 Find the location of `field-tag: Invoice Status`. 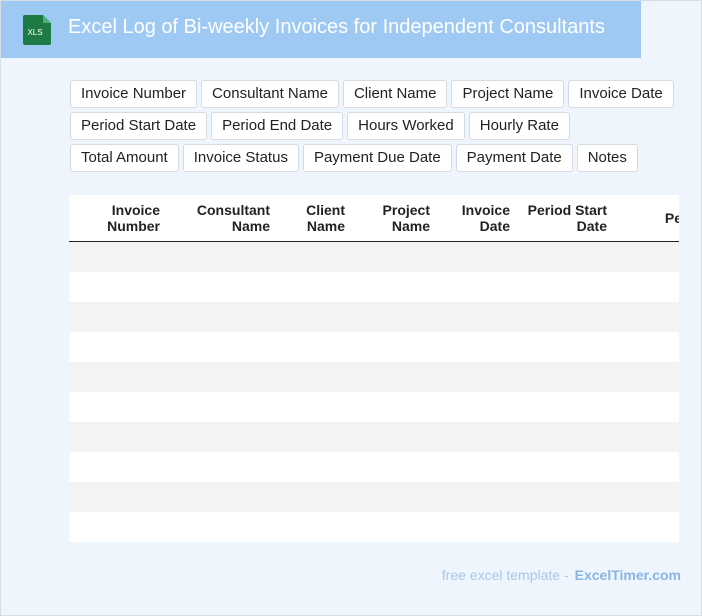

field-tag: Invoice Status is located at coordinates (240, 158).